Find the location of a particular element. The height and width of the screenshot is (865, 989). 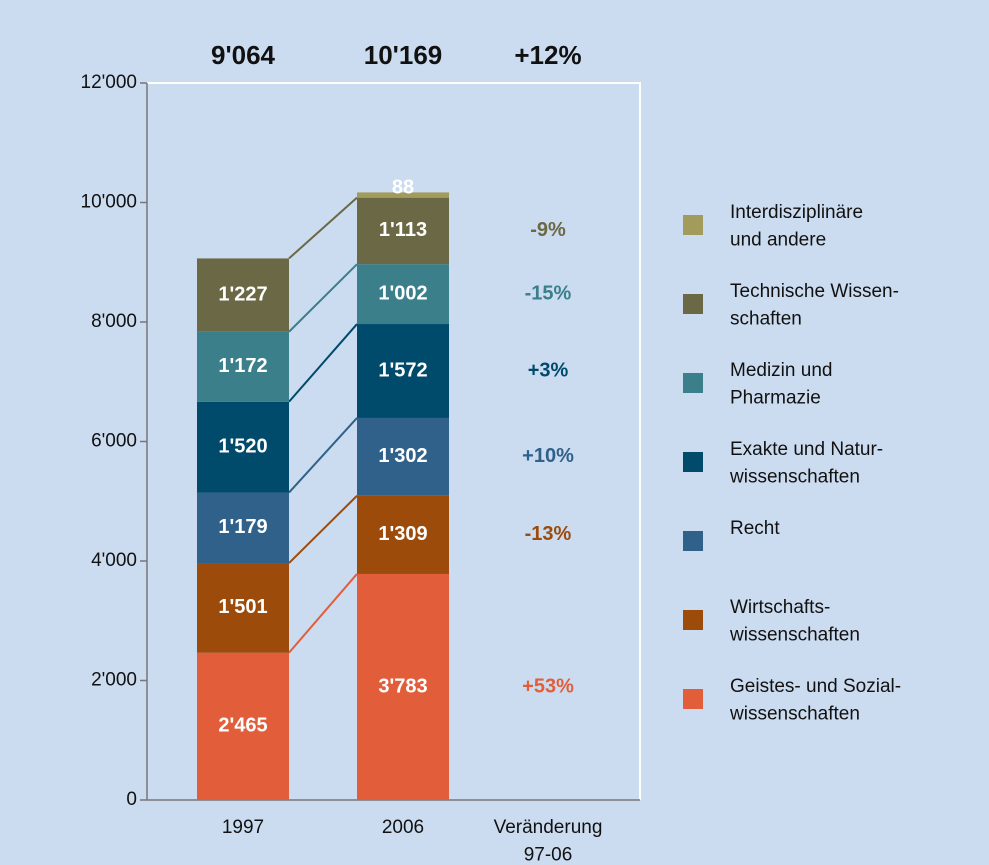

x-tick-label: Veränderung 97-06 is located at coordinates (548, 841).